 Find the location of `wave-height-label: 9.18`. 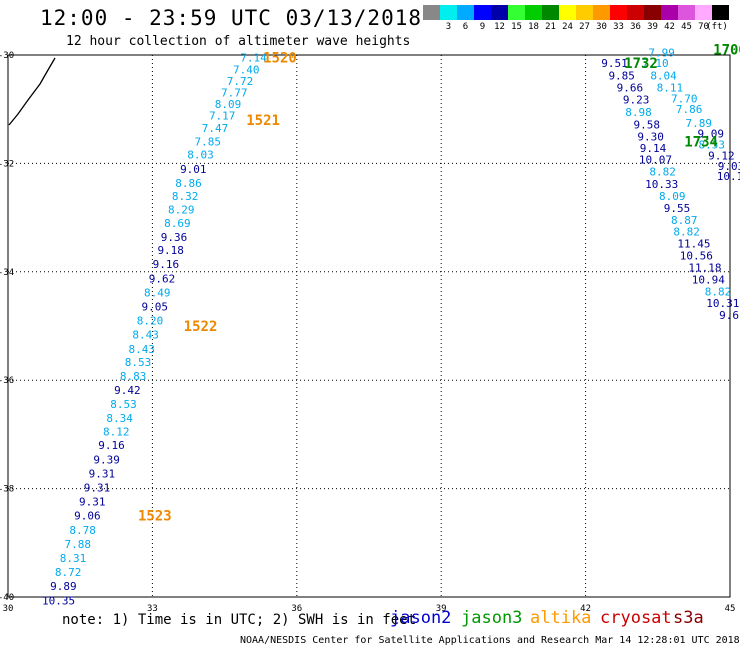

wave-height-label: 9.18 is located at coordinates (170, 250).